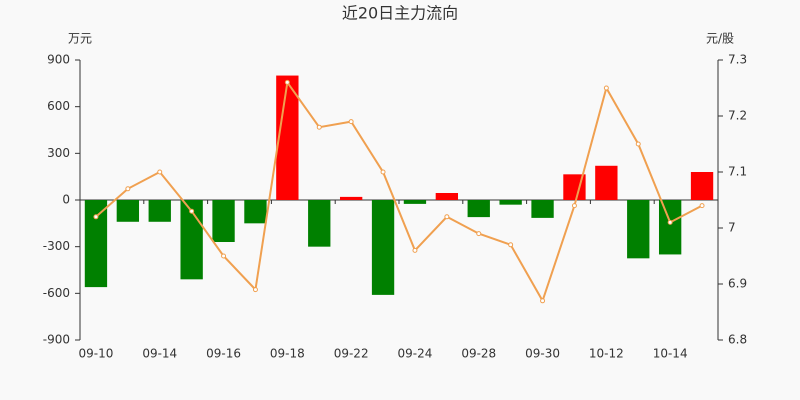 The image size is (800, 400). What do you see at coordinates (56, 246) in the screenshot?
I see `y-tick-label: -300` at bounding box center [56, 246].